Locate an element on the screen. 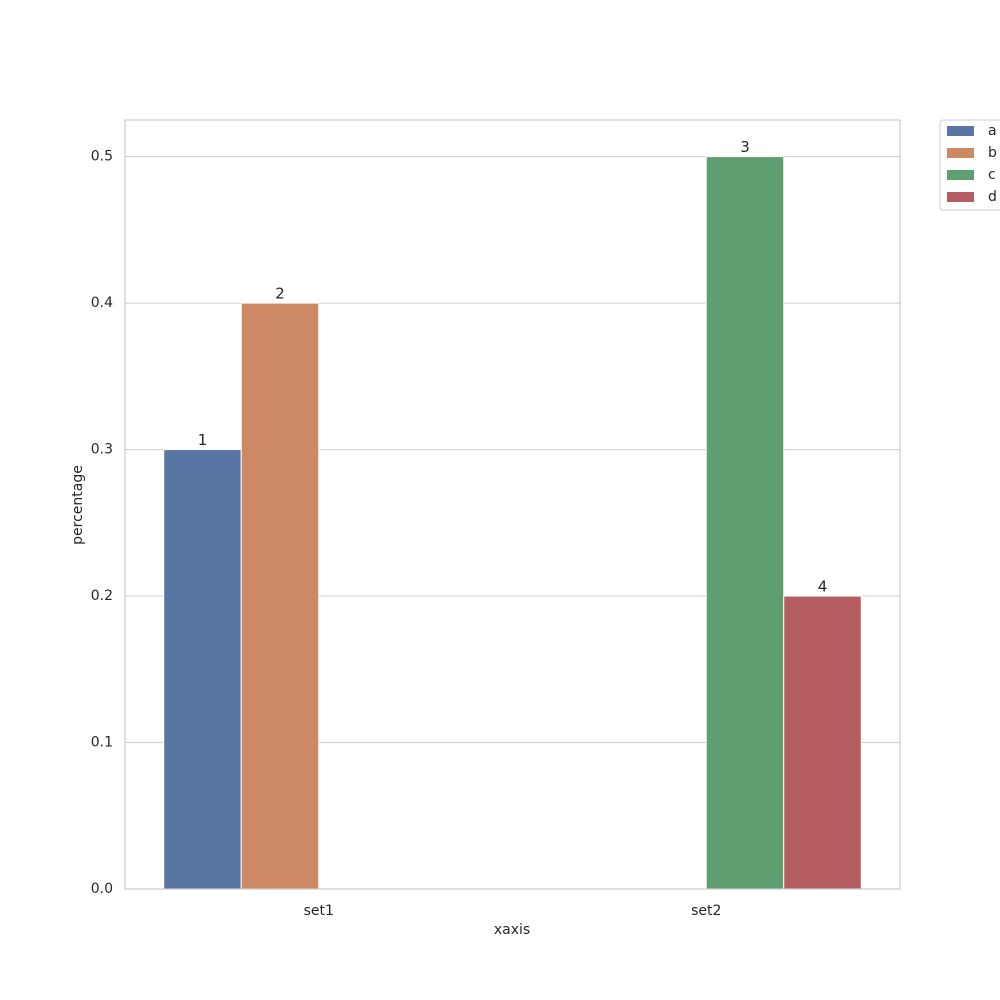 Image resolution: width=1000 pixels, height=1000 pixels. bar-annotation: 2 is located at coordinates (280, 294).